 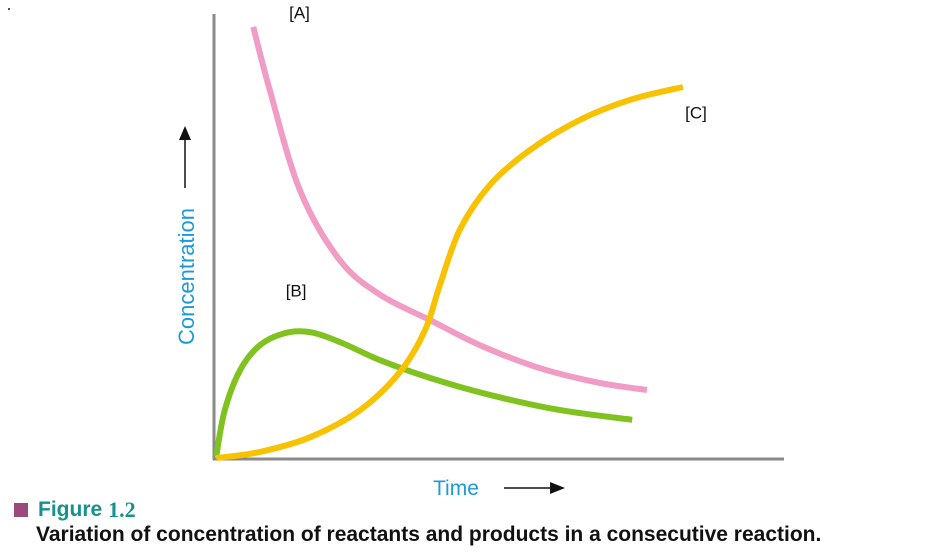 I want to click on figure-number: 1.2, so click(x=122, y=509).